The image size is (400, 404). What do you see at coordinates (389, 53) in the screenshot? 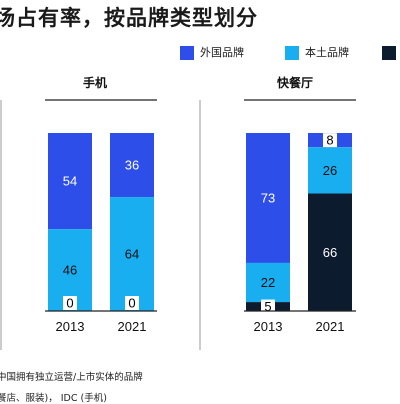
I see `legend-swatch-third` at bounding box center [389, 53].